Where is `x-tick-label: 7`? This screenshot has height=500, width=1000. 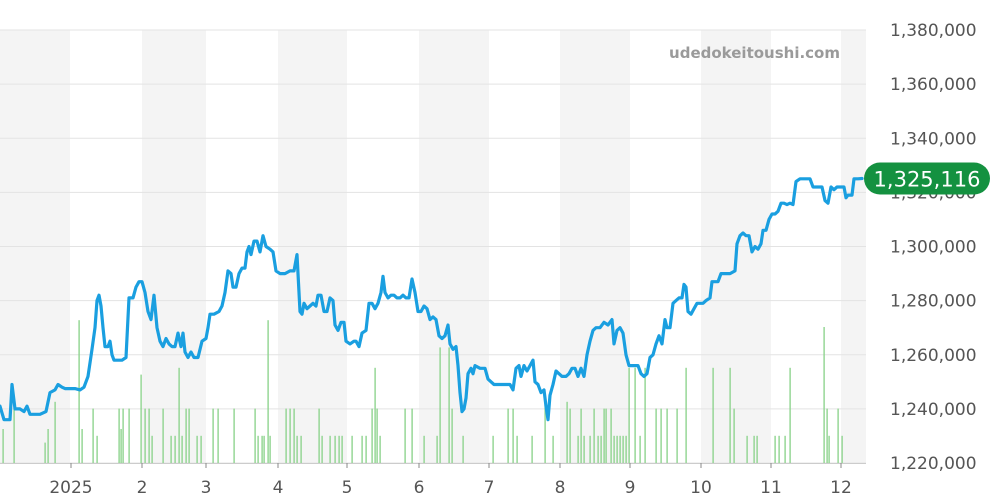 x-tick-label: 7 is located at coordinates (489, 488).